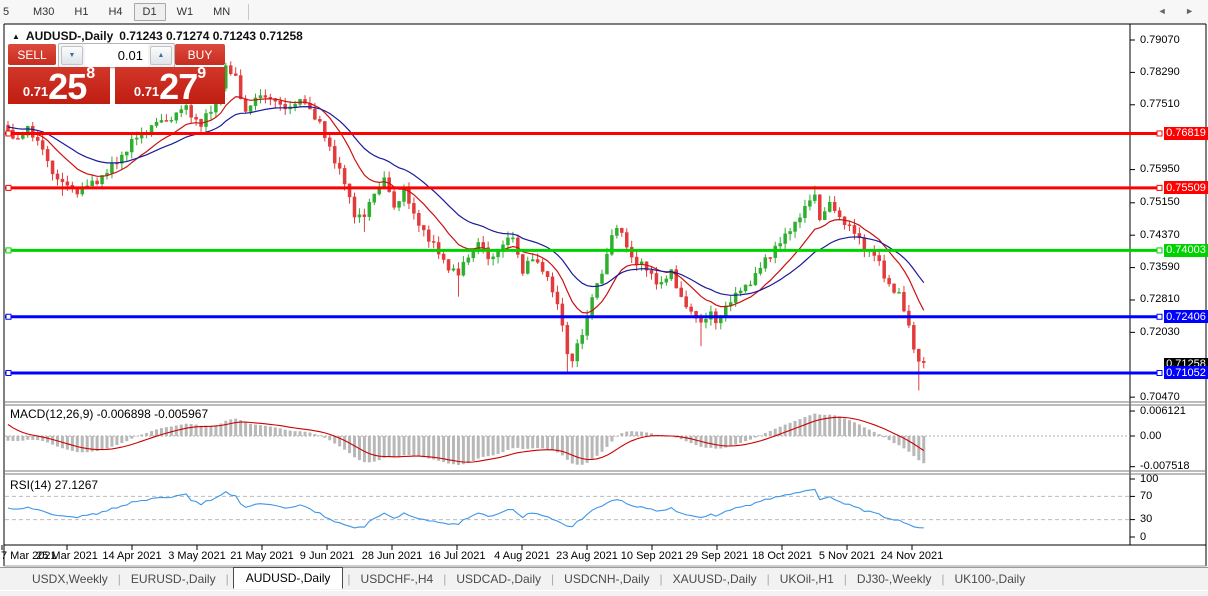 The image size is (1208, 596). I want to click on lot-decrease-button: ▼, so click(72, 55).